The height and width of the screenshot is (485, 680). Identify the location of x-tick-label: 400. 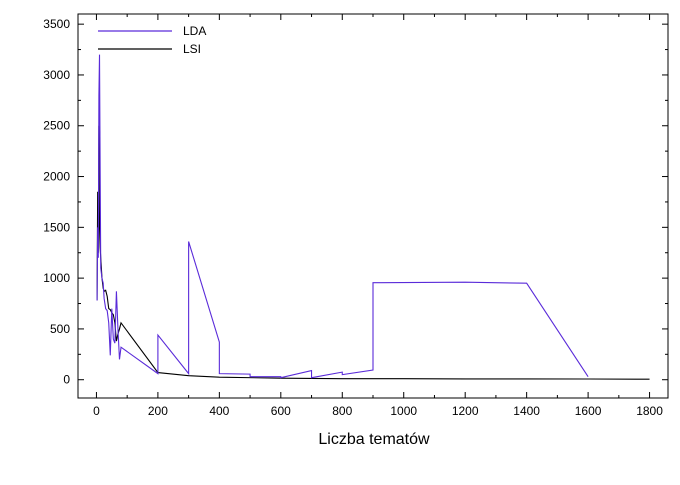
(219, 411).